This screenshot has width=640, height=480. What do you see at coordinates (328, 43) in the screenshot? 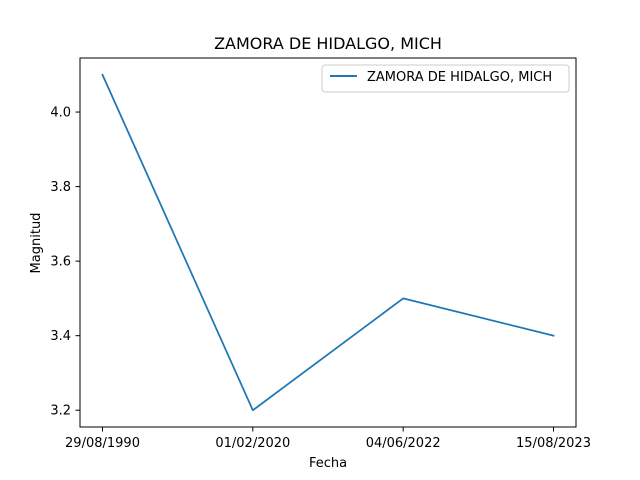
I see `chart-title: ZAMORA DE HIDALGO, MICH` at bounding box center [328, 43].